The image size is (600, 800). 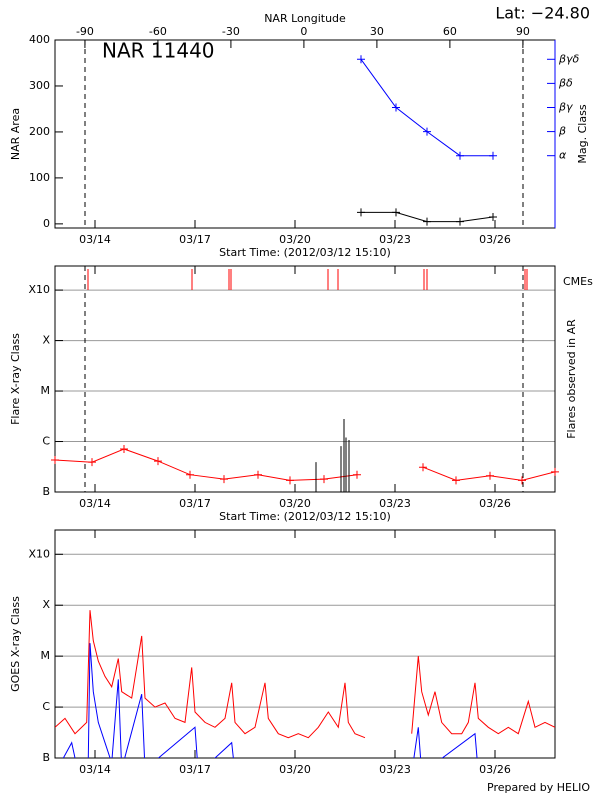 I want to click on footer: Prepared by HELIO, so click(x=538, y=787).